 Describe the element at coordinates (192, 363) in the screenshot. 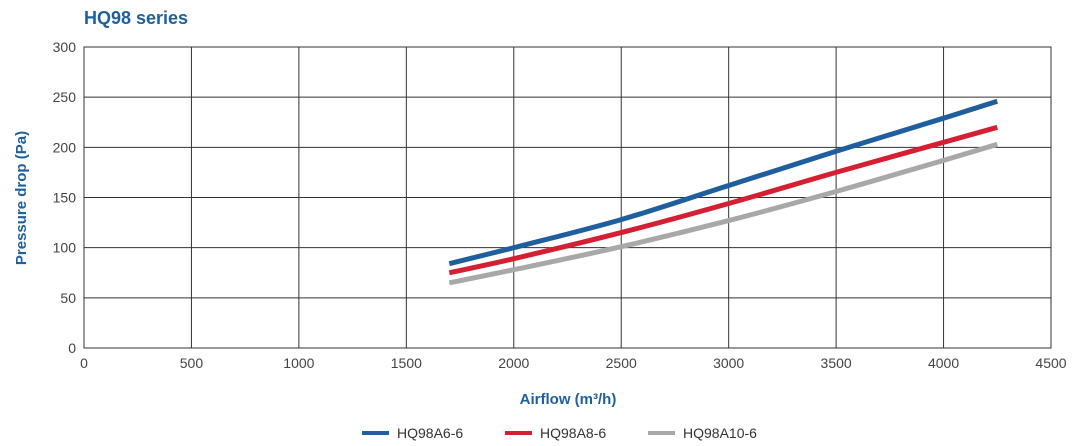

I see `x-tick-label: 500` at that location.